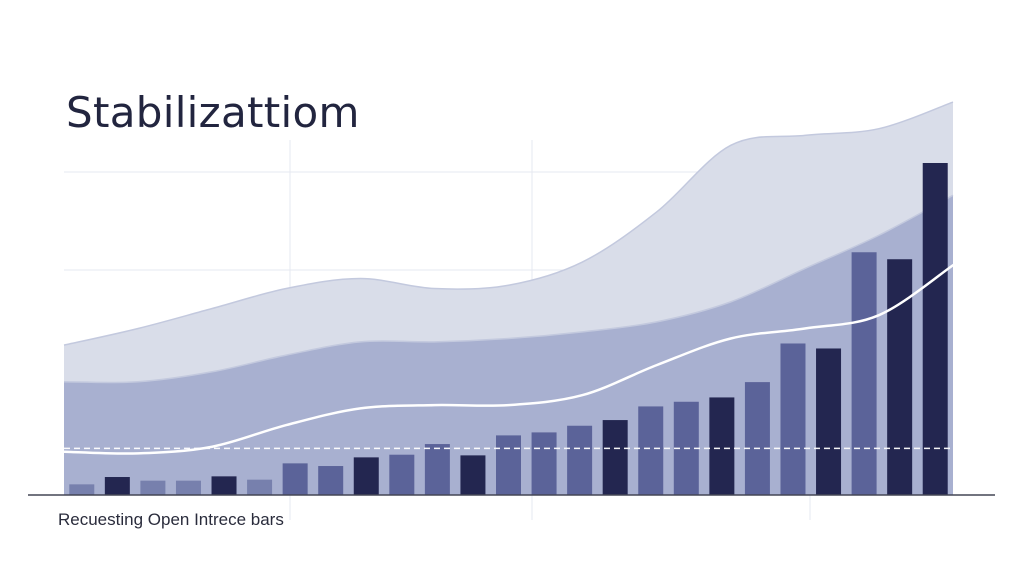 The width and height of the screenshot is (1024, 576). What do you see at coordinates (171, 519) in the screenshot?
I see `chart-caption: Recuesting Open Intrece bars` at bounding box center [171, 519].